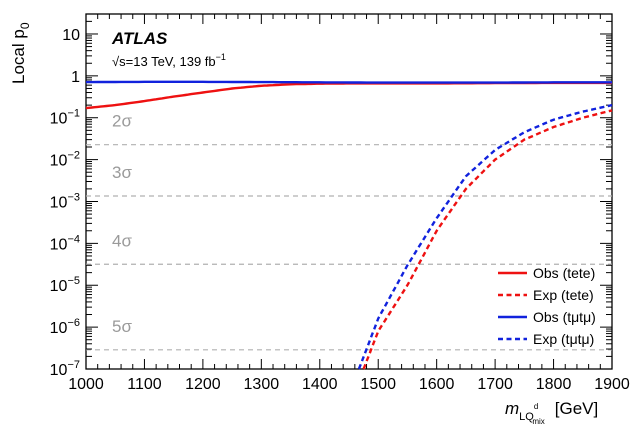  I want to click on x-tick-label: 1400, so click(320, 384).